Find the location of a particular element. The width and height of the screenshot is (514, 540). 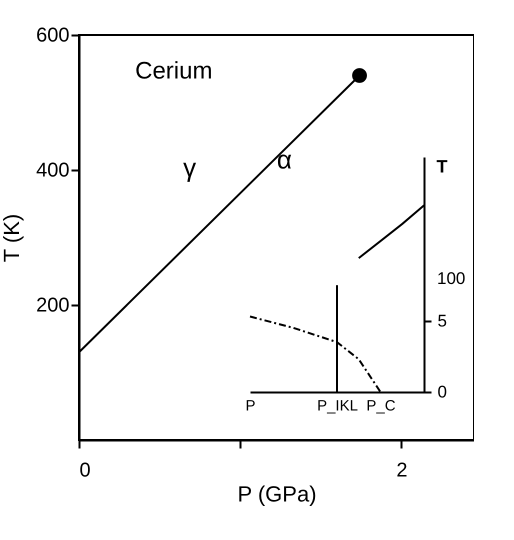

y-tick-label: 200 is located at coordinates (53, 305).